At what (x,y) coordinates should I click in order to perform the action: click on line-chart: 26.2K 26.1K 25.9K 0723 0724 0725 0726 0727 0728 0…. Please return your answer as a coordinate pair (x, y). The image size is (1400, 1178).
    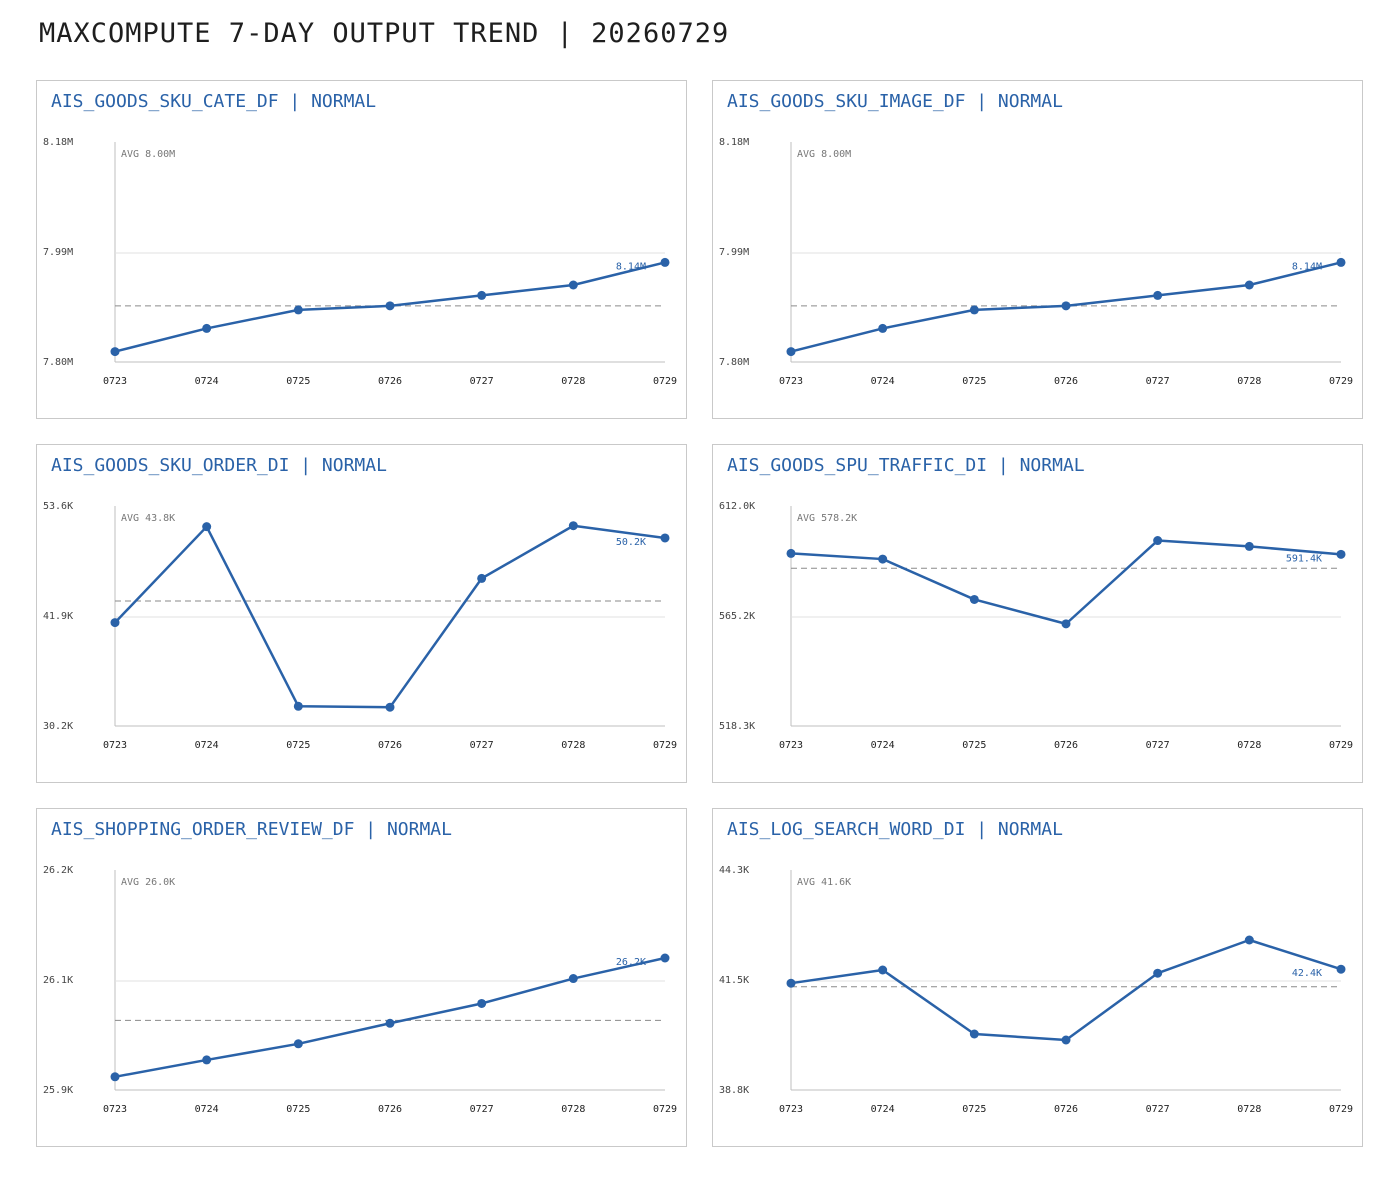
    Looking at the image, I should click on (360, 990).